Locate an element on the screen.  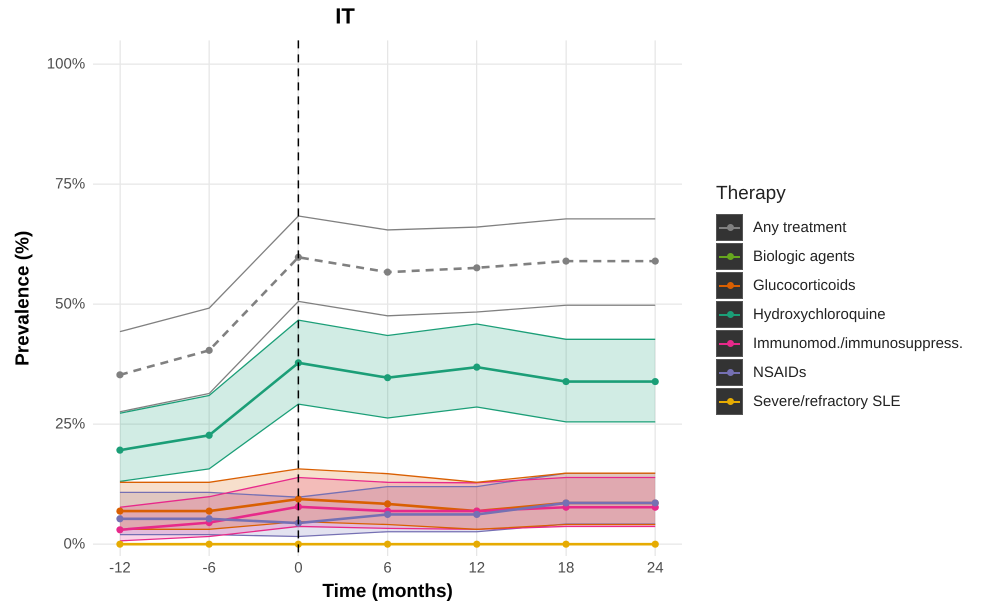
y-tick-label: 100% is located at coordinates (66, 64).